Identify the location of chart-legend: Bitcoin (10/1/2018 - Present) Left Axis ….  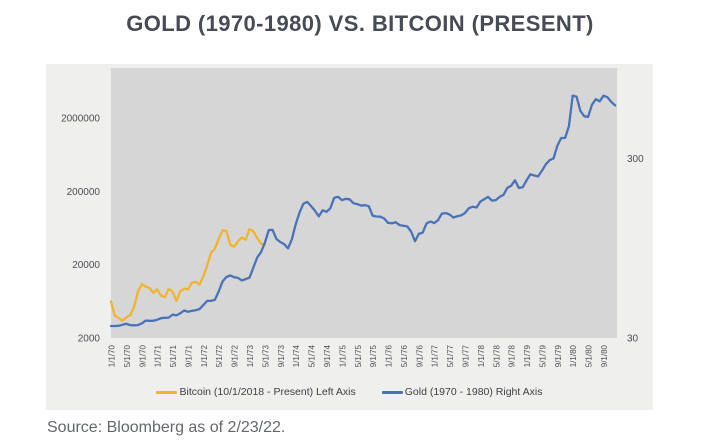
(349, 392).